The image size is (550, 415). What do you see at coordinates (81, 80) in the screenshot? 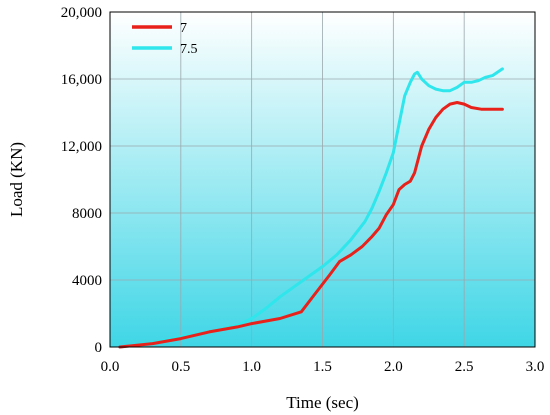
I see `y-tick-label: 16,000` at bounding box center [81, 80].